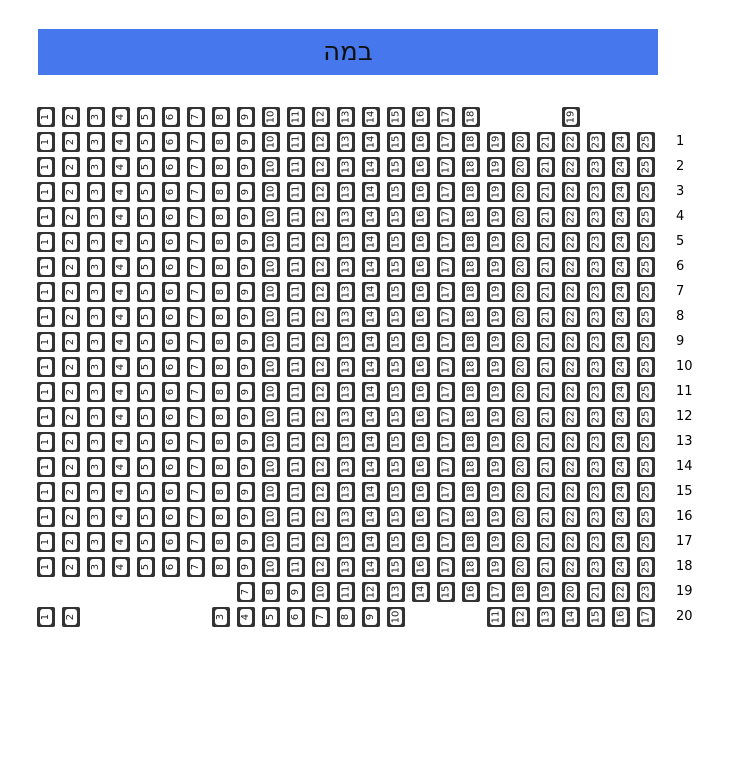 Image resolution: width=740 pixels, height=760 pixels. What do you see at coordinates (546, 267) in the screenshot?
I see `seat: 21` at bounding box center [546, 267].